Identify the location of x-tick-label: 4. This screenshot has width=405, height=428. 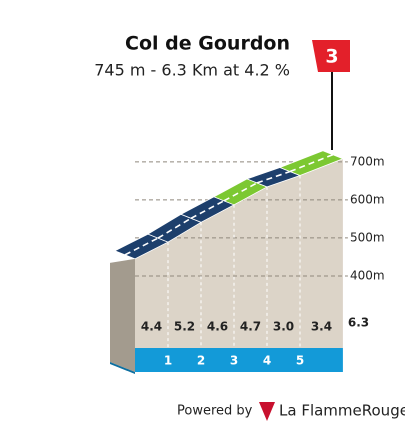
(267, 361).